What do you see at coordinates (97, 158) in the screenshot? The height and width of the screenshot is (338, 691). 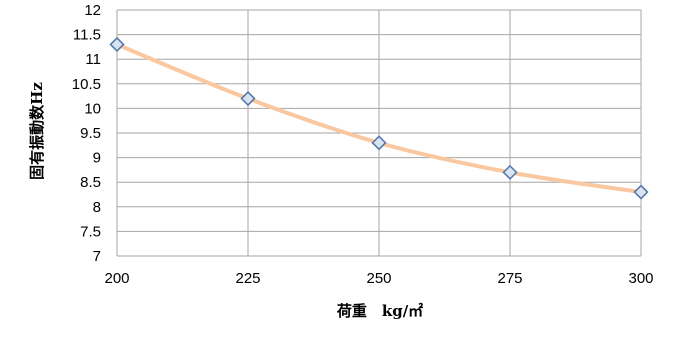 I see `y-tick-label: 9` at bounding box center [97, 158].